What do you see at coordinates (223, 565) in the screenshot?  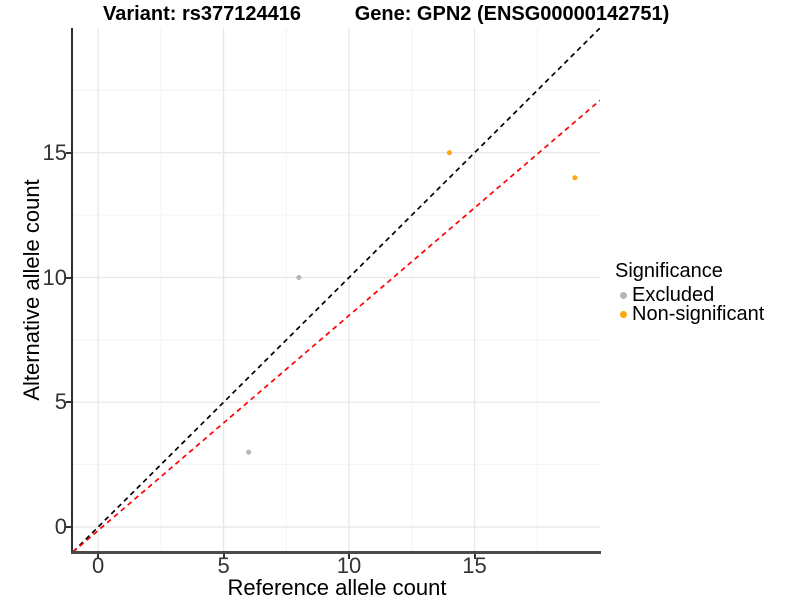 I see `x-tick-label: 5` at bounding box center [223, 565].